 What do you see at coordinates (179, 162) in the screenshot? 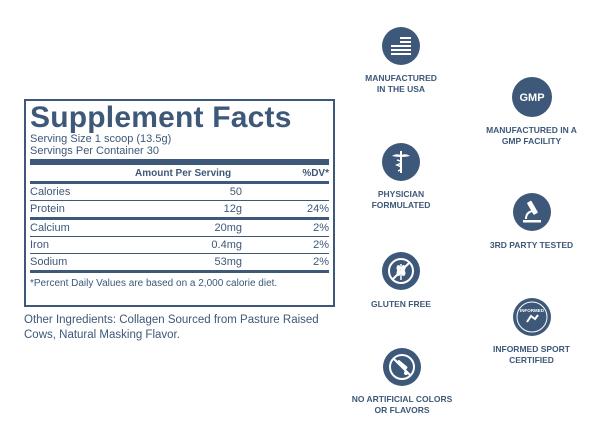
I see `thick-divider` at bounding box center [179, 162].